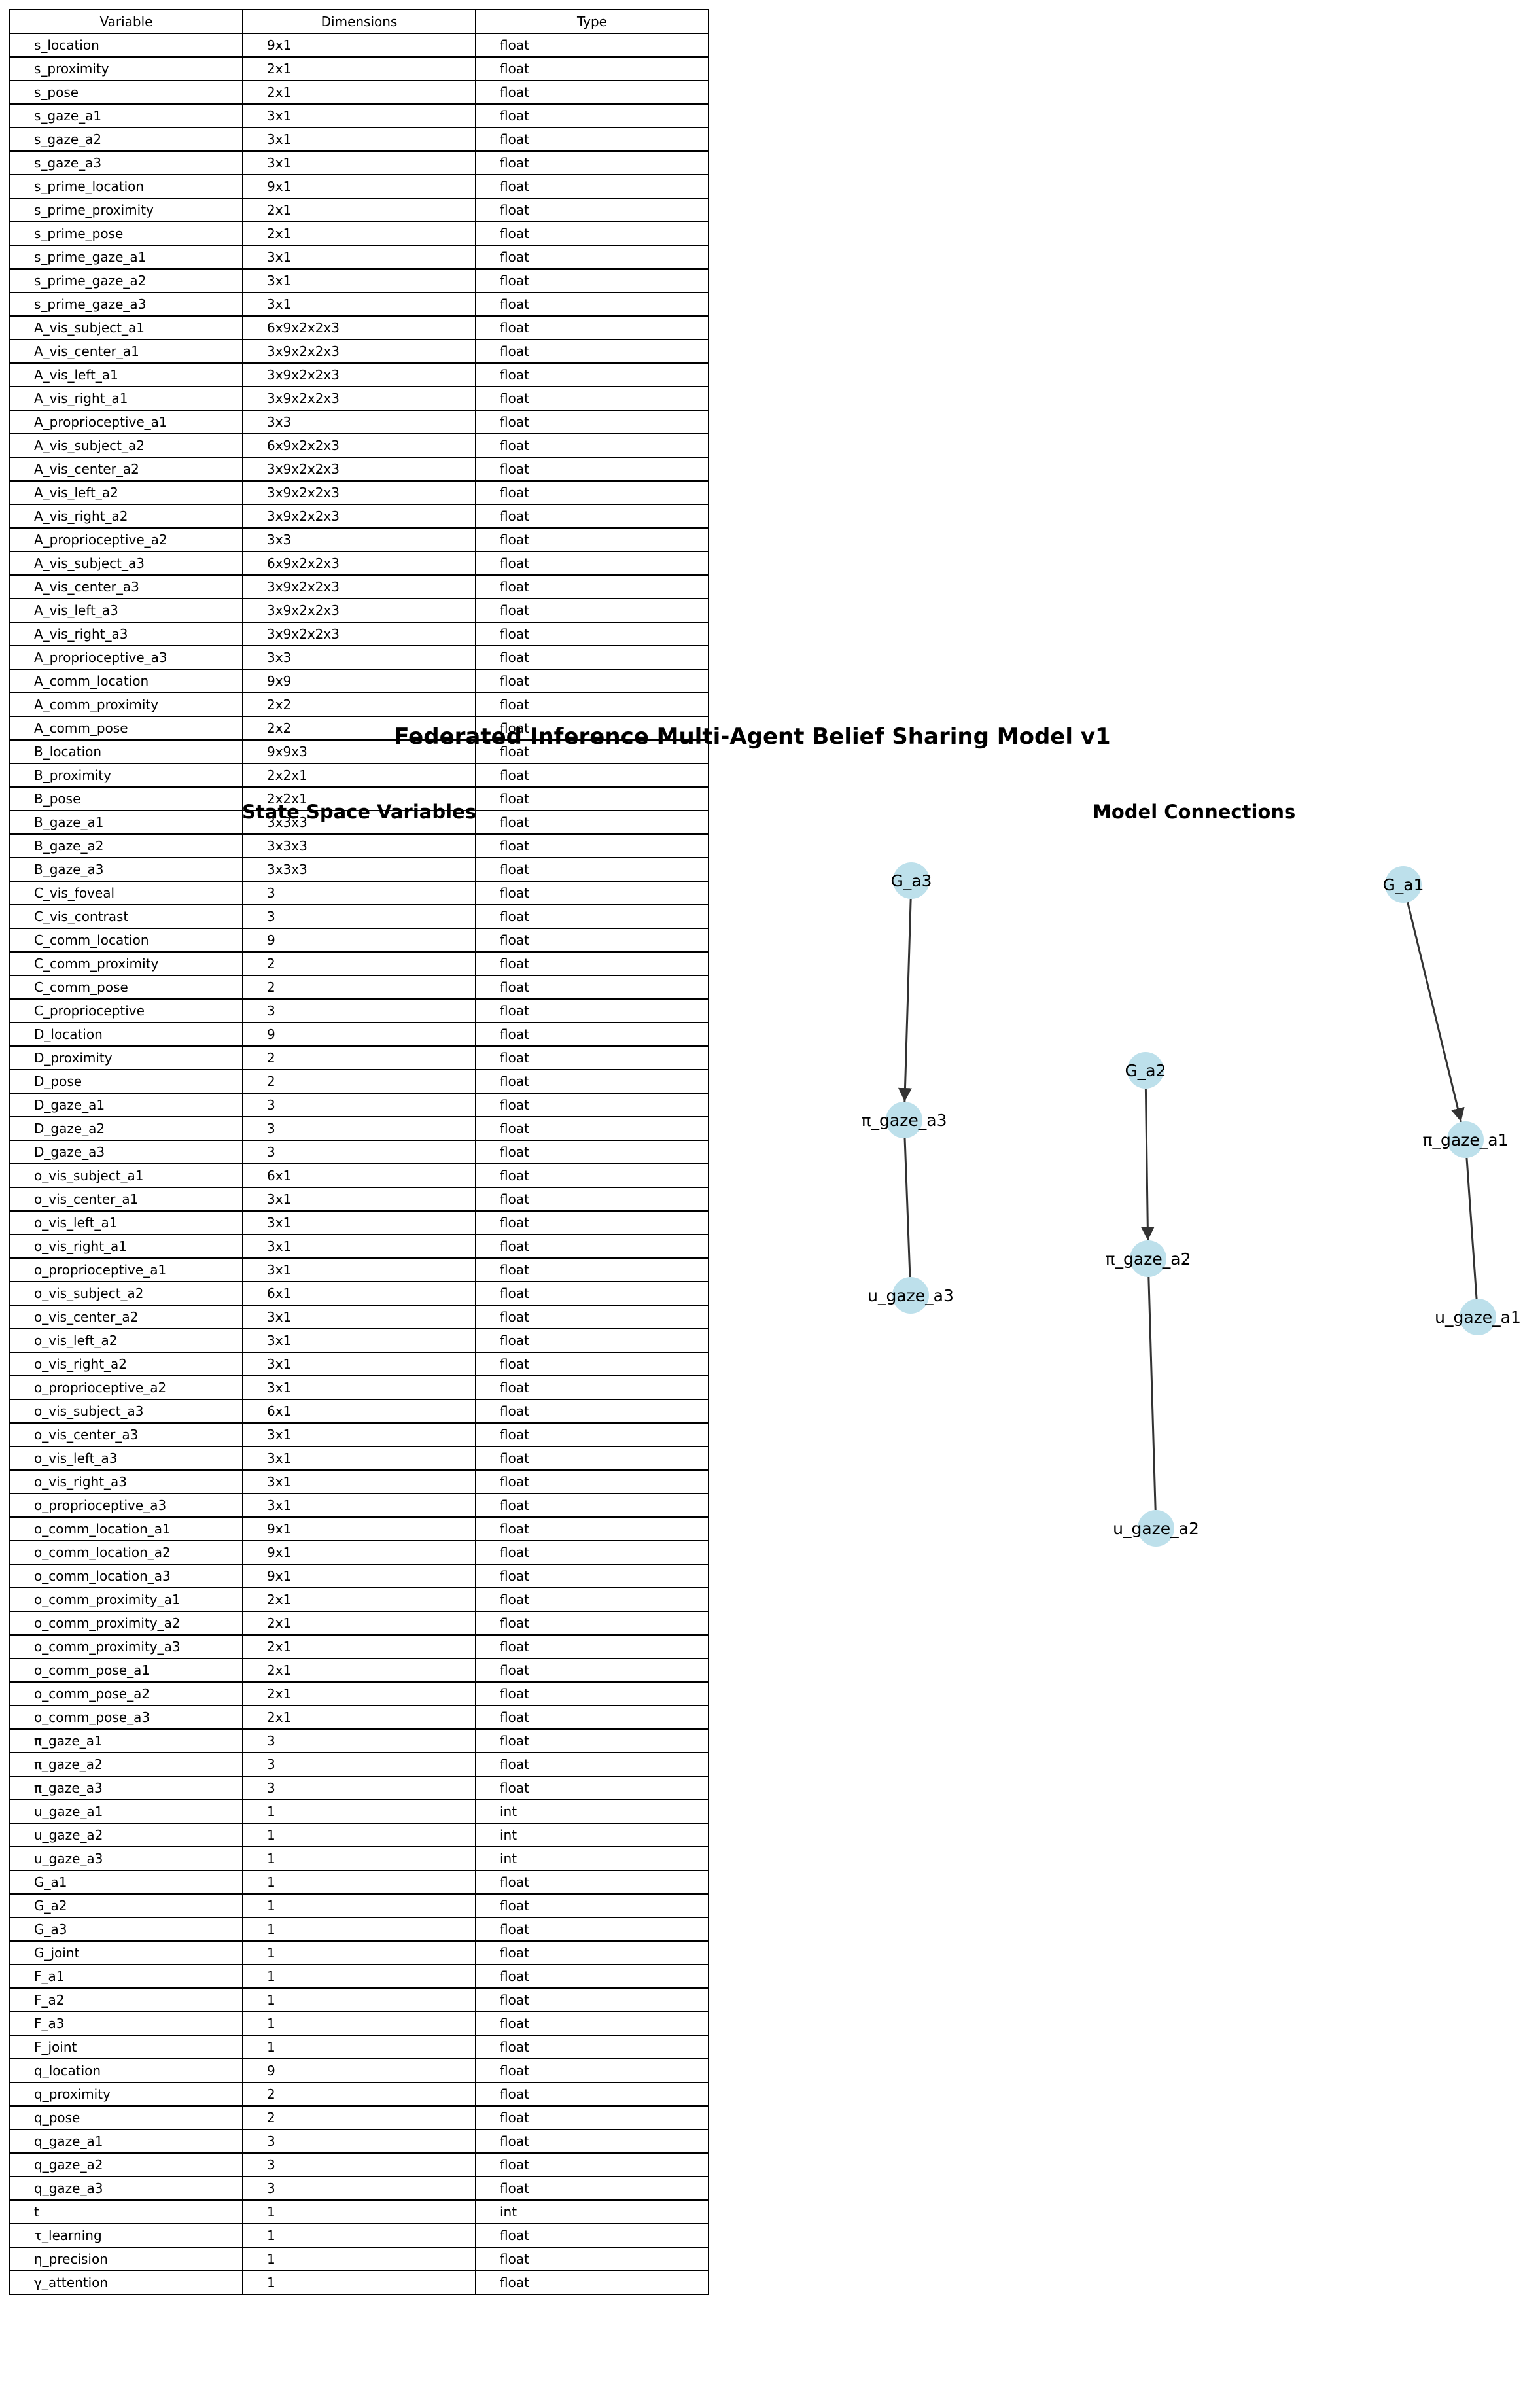 The height and width of the screenshot is (2399, 1540). What do you see at coordinates (126, 1788) in the screenshot?
I see `variable-cell: π_gaze_a3` at bounding box center [126, 1788].